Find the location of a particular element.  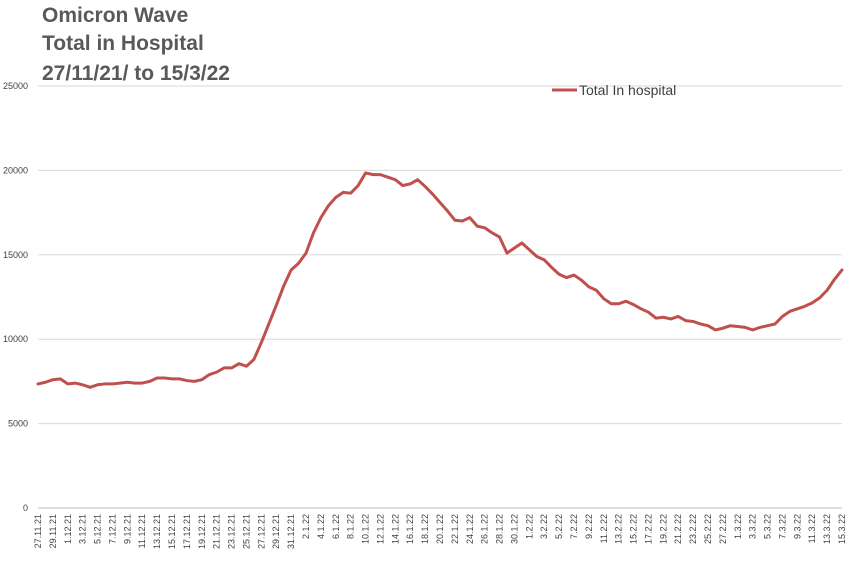

chart-title-line-3: 27/11/21/ to 15/3/22 is located at coordinates (136, 73).